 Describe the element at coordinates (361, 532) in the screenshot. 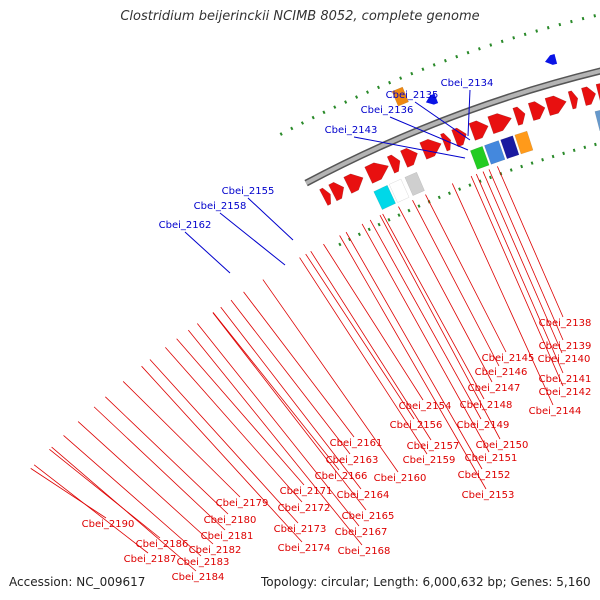

I see `gene-label: Cbei_2167` at that location.